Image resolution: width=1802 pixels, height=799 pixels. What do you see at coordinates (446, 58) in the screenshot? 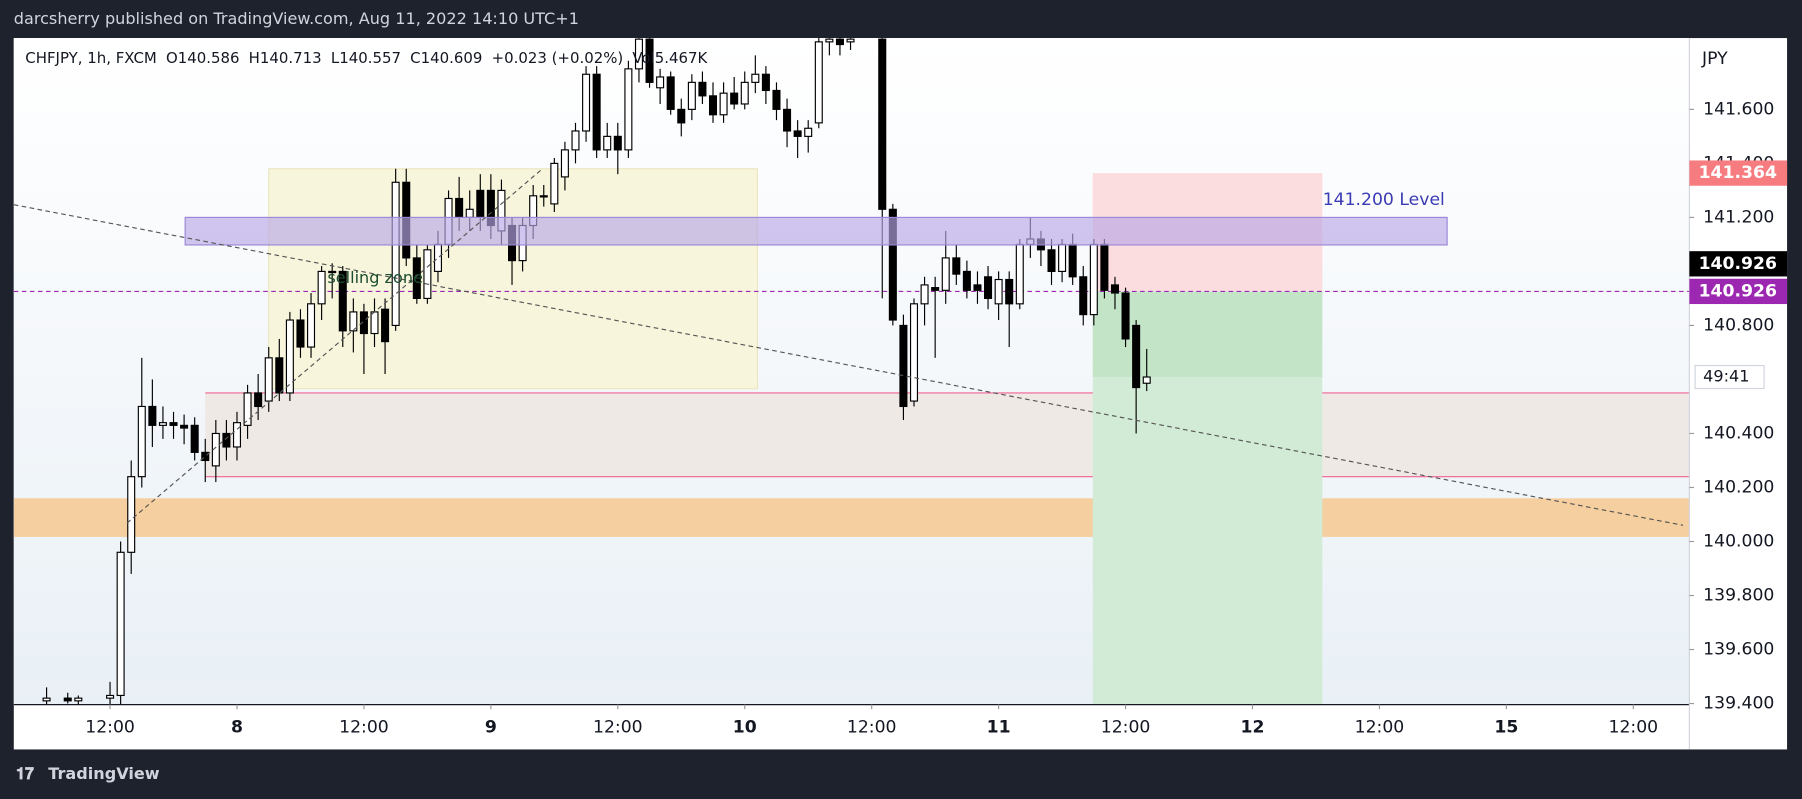
I see `legend-item: C140.609` at bounding box center [446, 58].